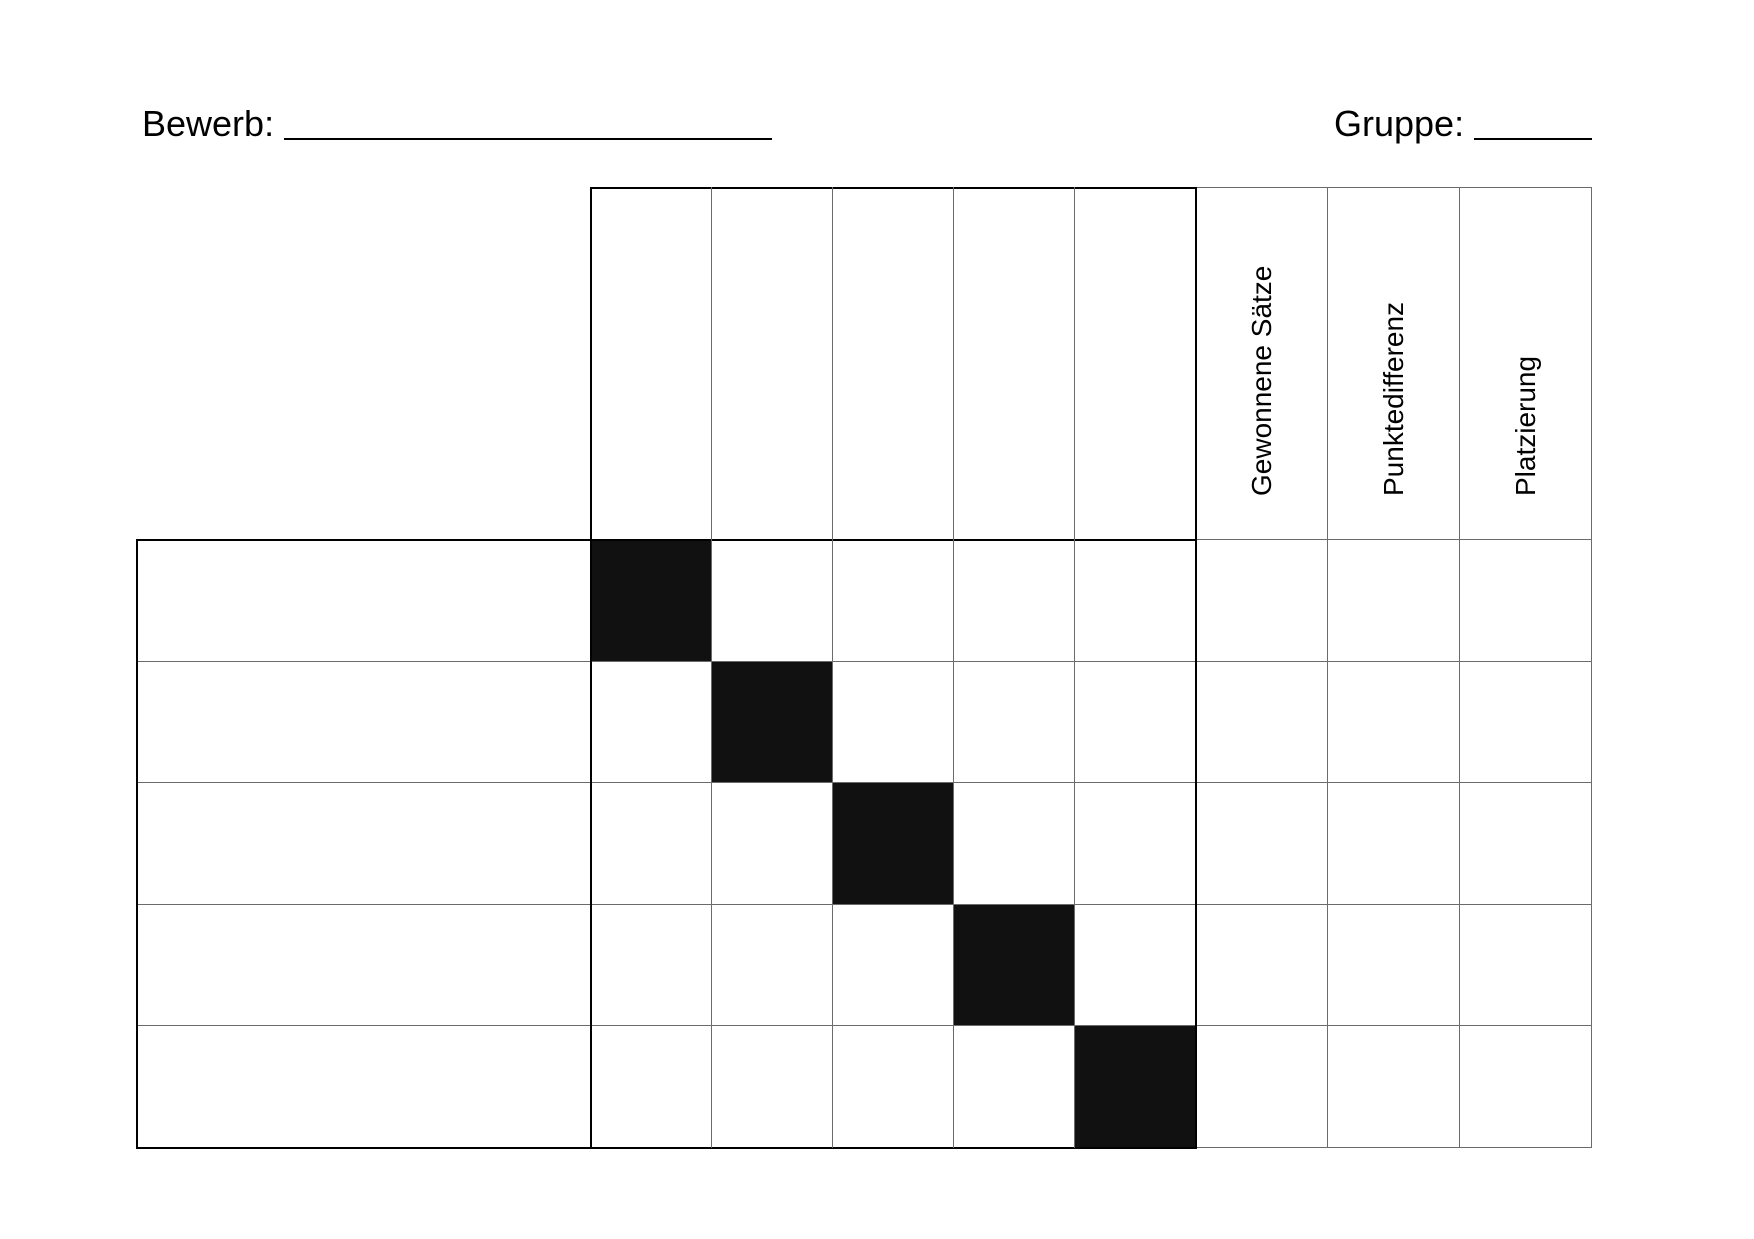 The image size is (1754, 1239). Describe the element at coordinates (892, 188) in the screenshot. I see `header-top-border` at that location.